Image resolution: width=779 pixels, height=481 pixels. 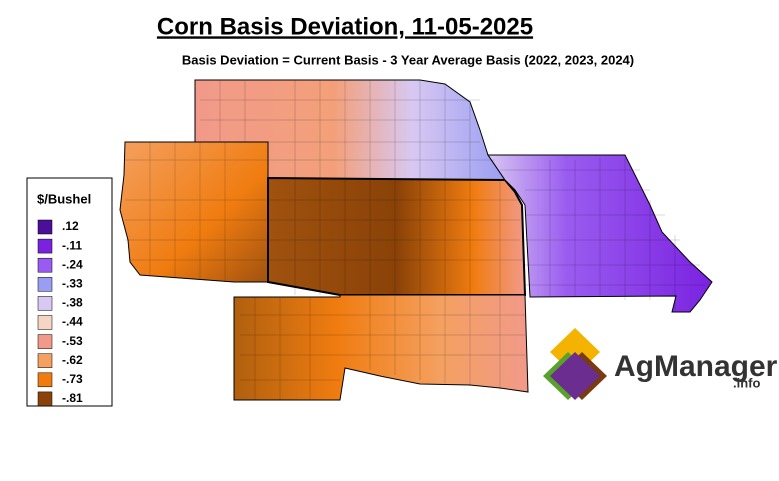 What do you see at coordinates (72, 341) in the screenshot?
I see `legend-label: -.53` at bounding box center [72, 341].